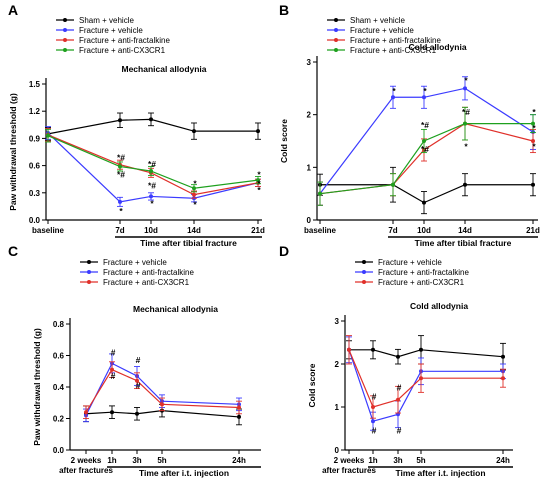 The image size is (550, 482). I want to click on x-tick-label: 7d, so click(119, 230).